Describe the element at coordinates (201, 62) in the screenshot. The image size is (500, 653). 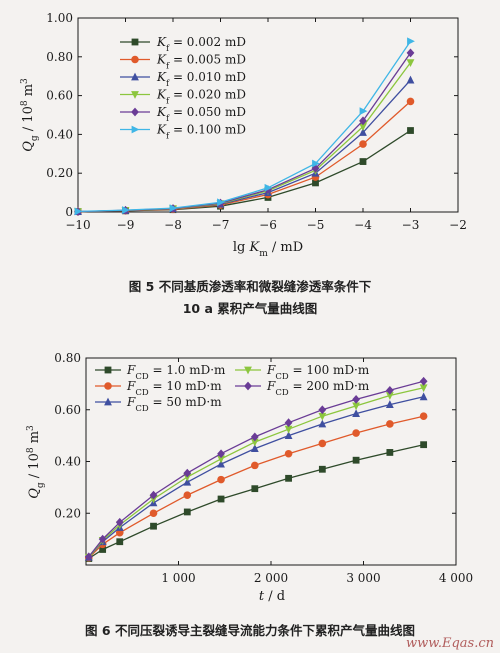
I see `legend-label-2: Kf = 0.005 mD` at that location.